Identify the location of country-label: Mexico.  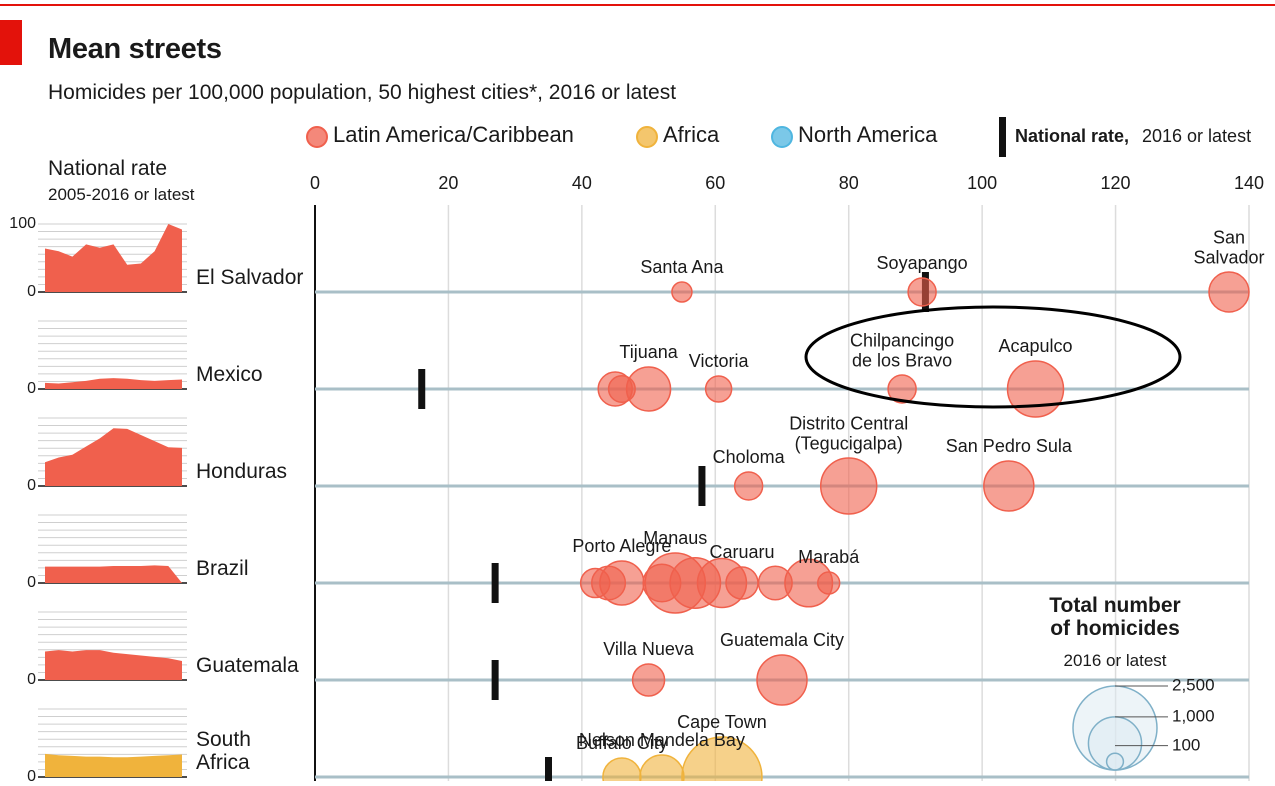
(229, 374).